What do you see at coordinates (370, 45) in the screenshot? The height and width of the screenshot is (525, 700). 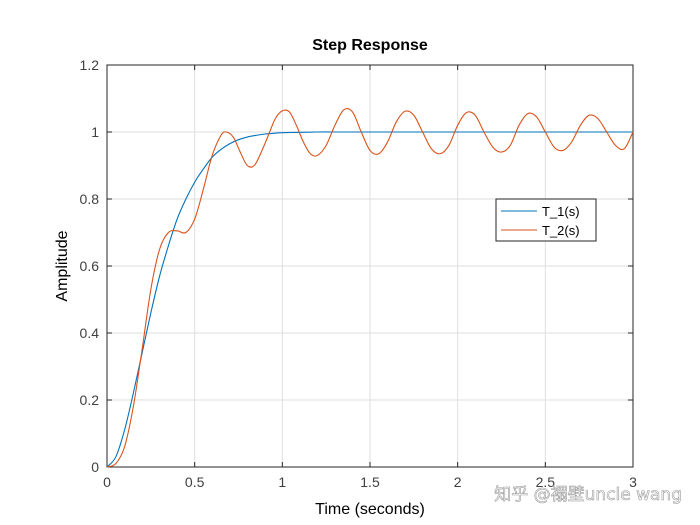 I see `chart-title: Step Response` at bounding box center [370, 45].